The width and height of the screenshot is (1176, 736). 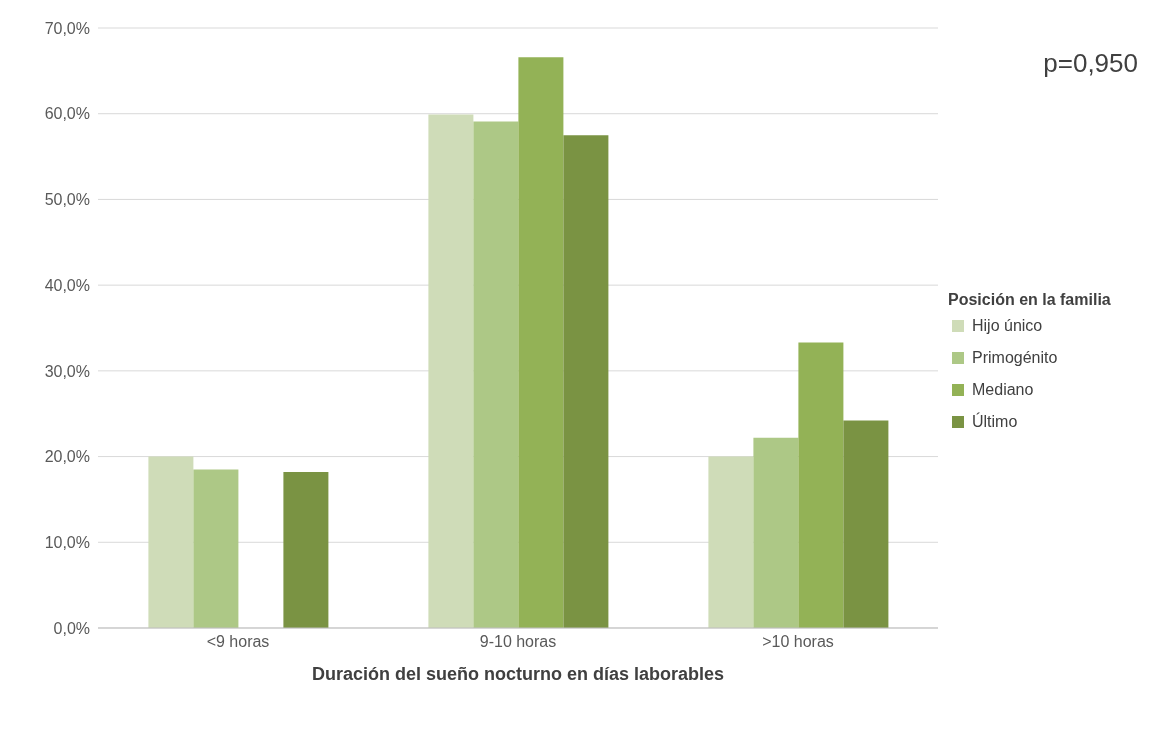 I want to click on legend-label: Hijo único, so click(x=1007, y=326).